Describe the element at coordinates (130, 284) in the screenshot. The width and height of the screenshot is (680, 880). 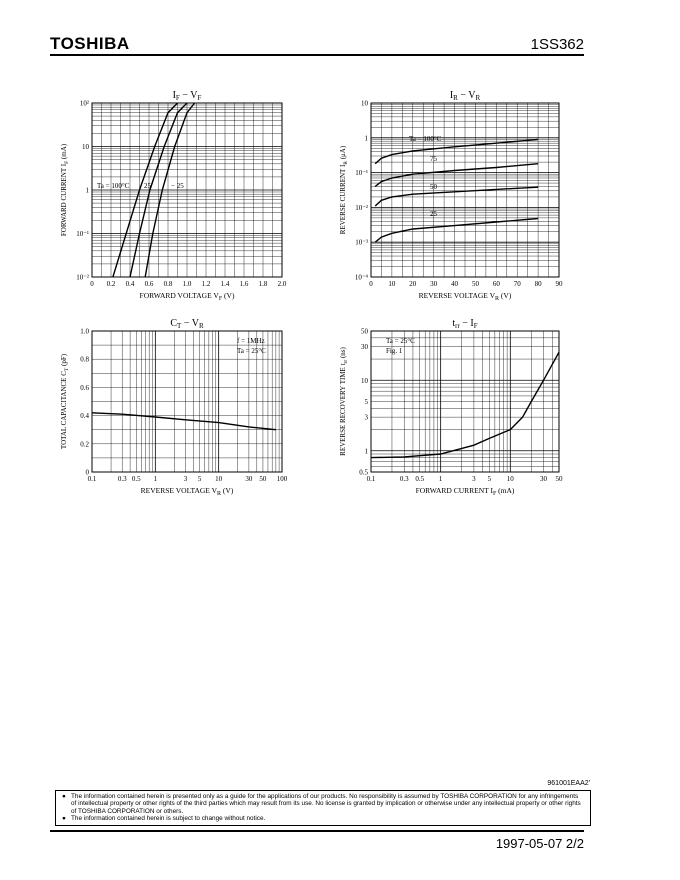
I see `x-tick-label: 0.4` at that location.